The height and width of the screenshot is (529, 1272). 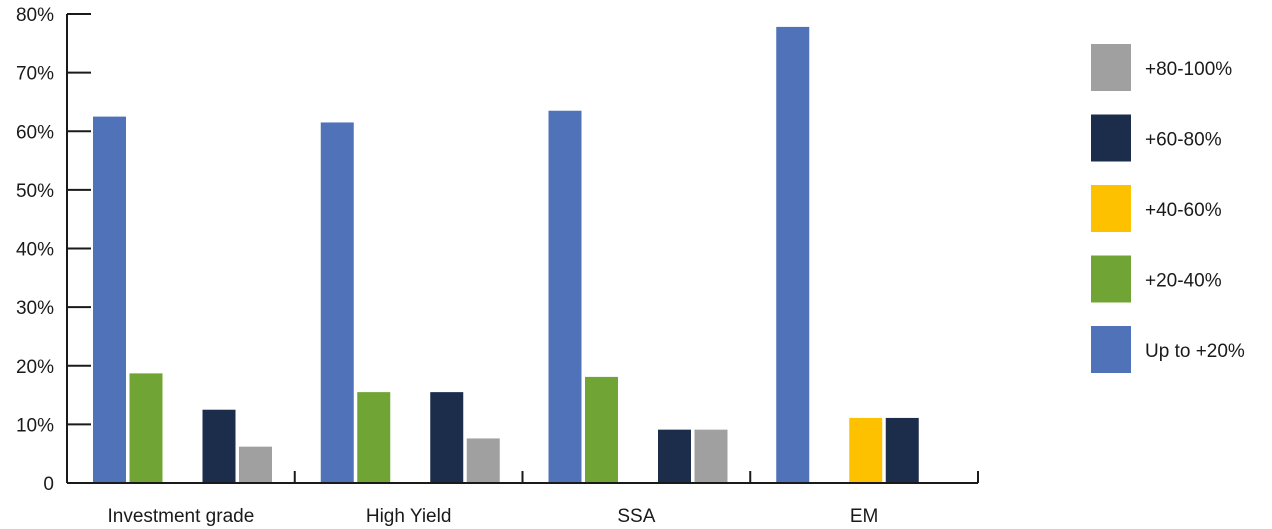 I want to click on y-tick-label: 0, so click(x=48, y=484).